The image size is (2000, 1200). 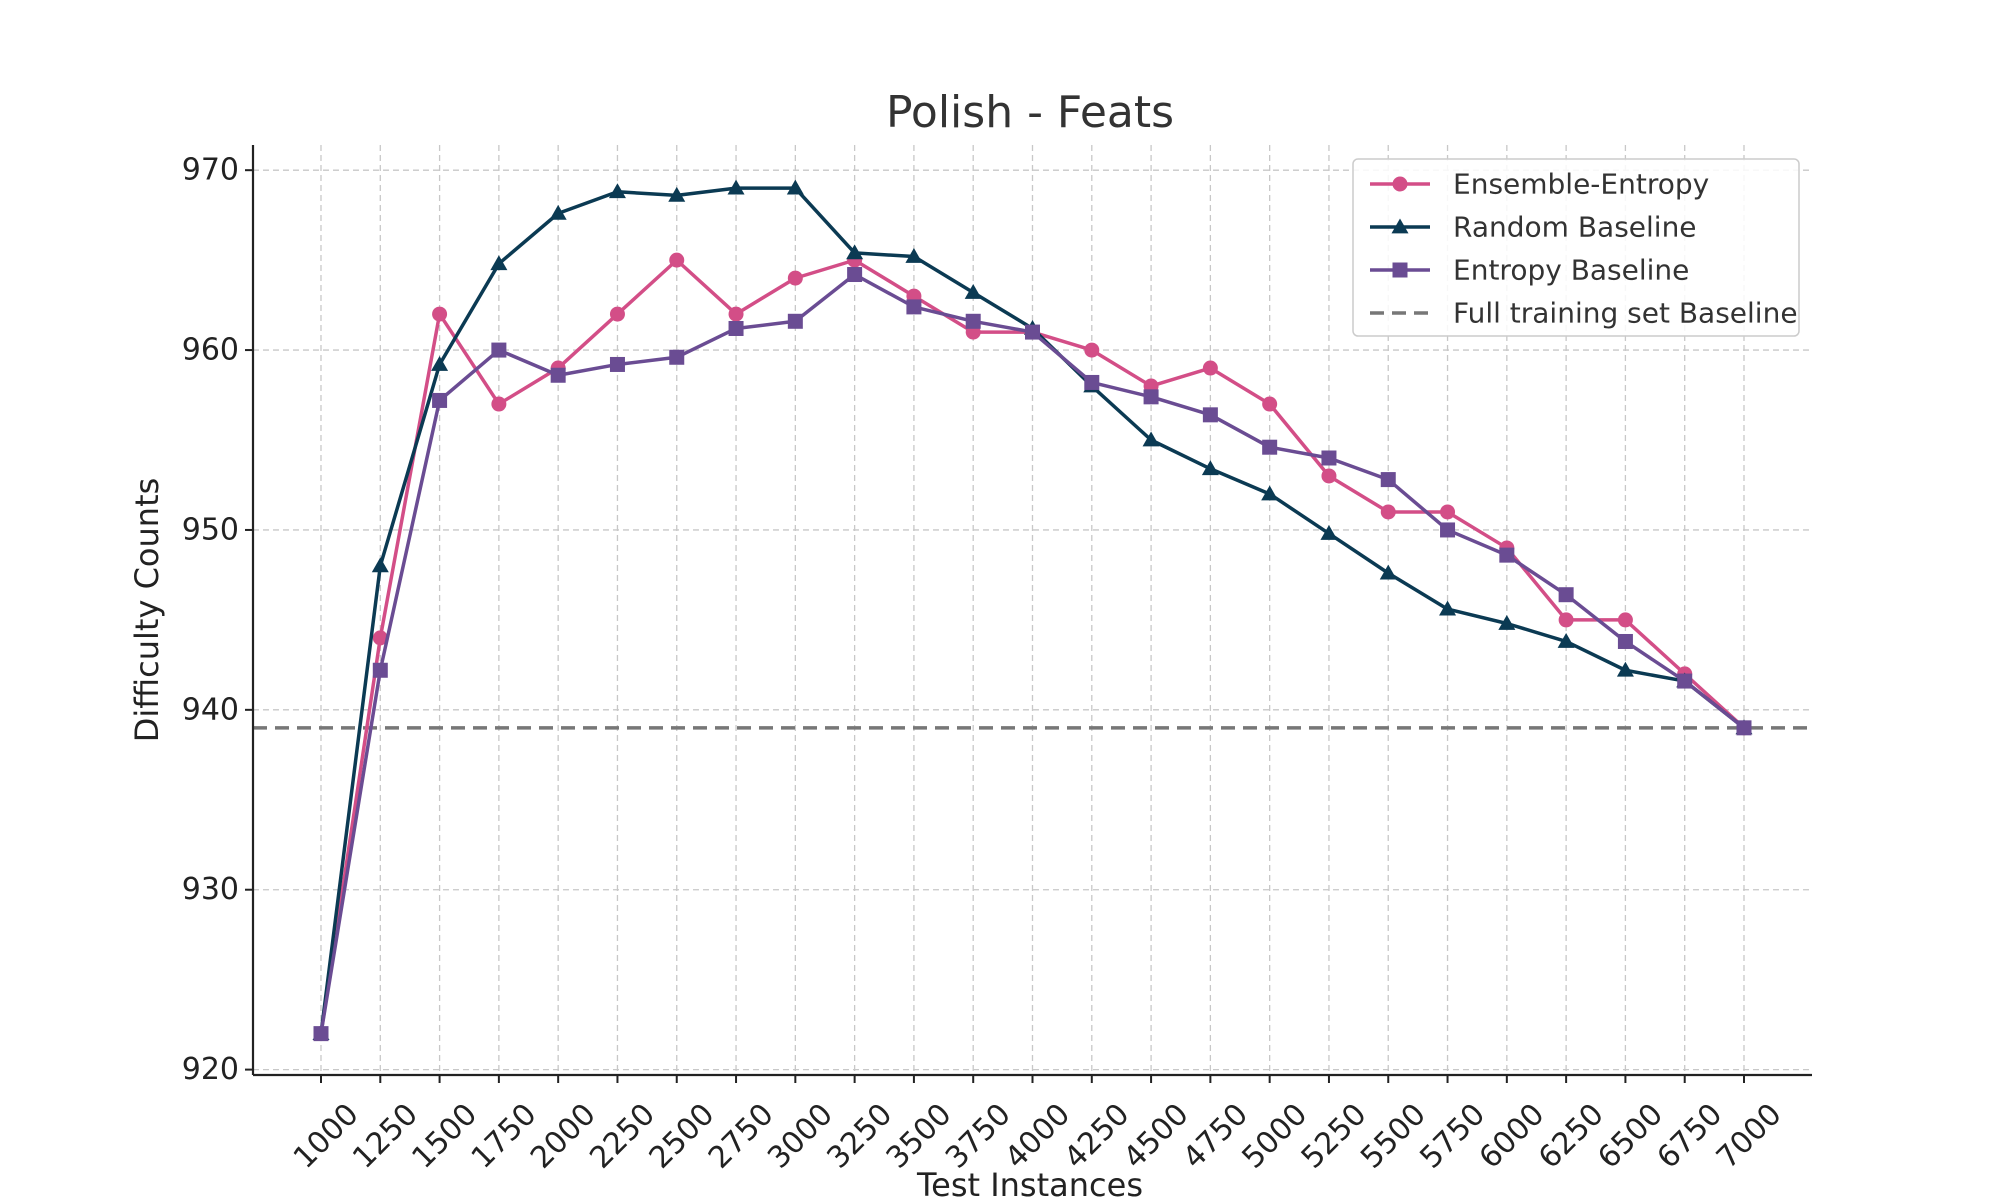 What do you see at coordinates (1097, 1136) in the screenshot?
I see `x-tick-label: 4250` at bounding box center [1097, 1136].